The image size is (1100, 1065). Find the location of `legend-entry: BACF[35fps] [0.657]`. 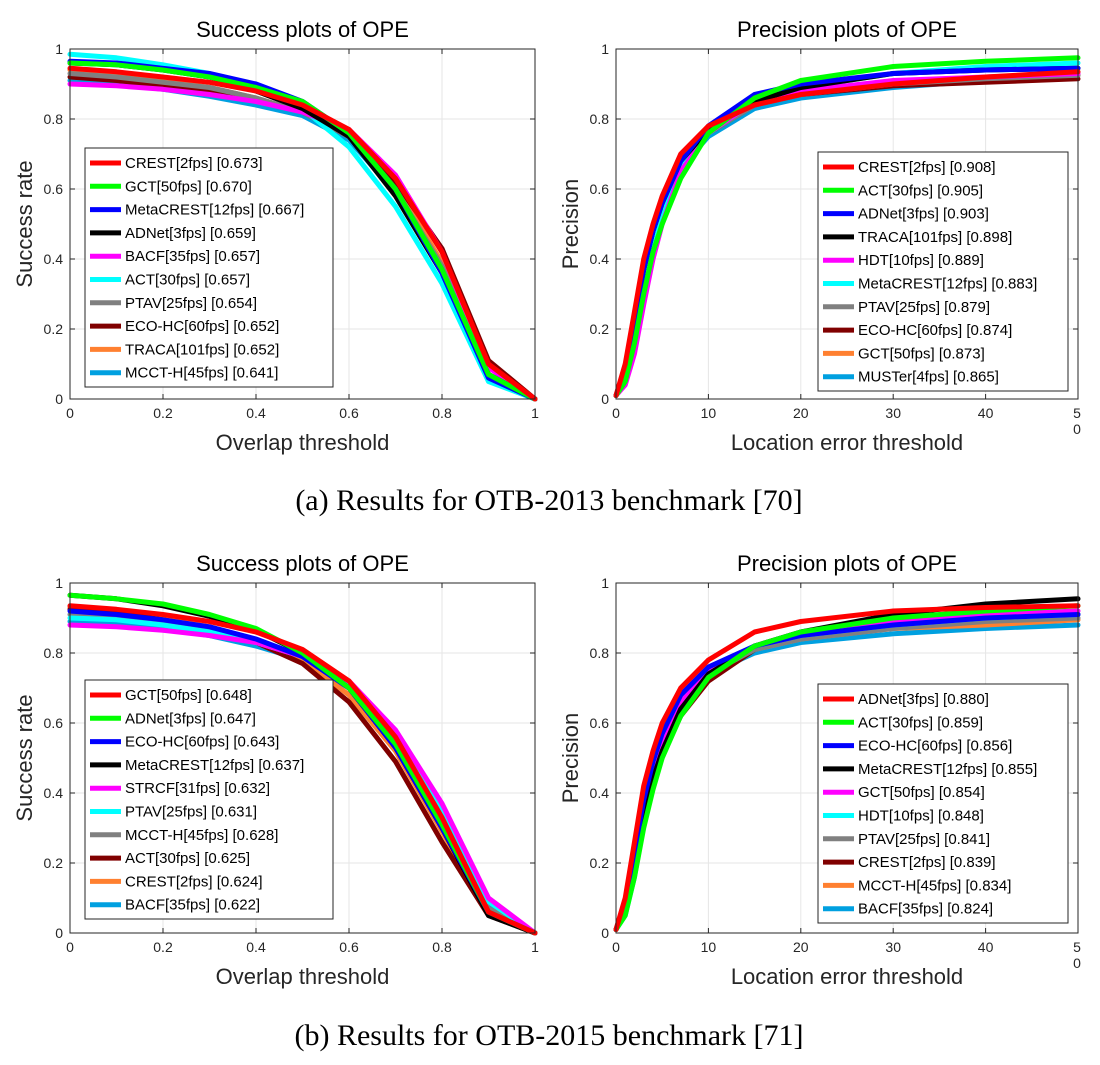

legend-entry: BACF[35fps] [0.657] is located at coordinates (192, 256).